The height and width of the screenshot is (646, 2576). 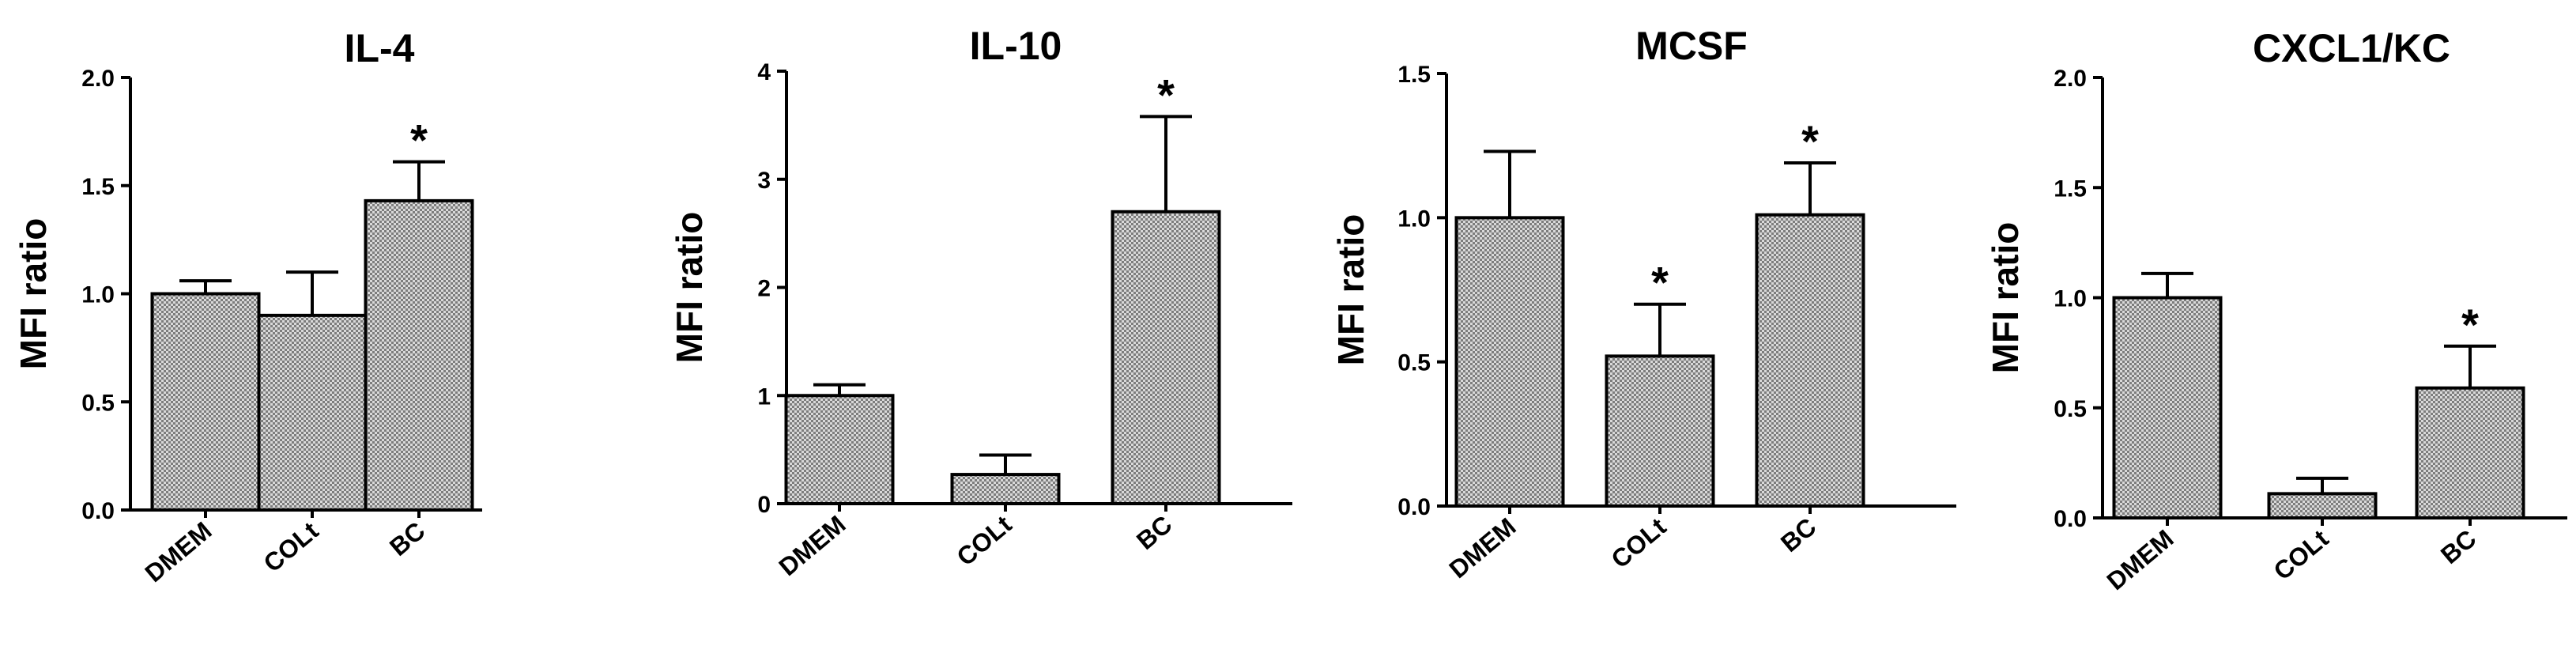 What do you see at coordinates (764, 72) in the screenshot?
I see `y-tick-label: 4` at bounding box center [764, 72].